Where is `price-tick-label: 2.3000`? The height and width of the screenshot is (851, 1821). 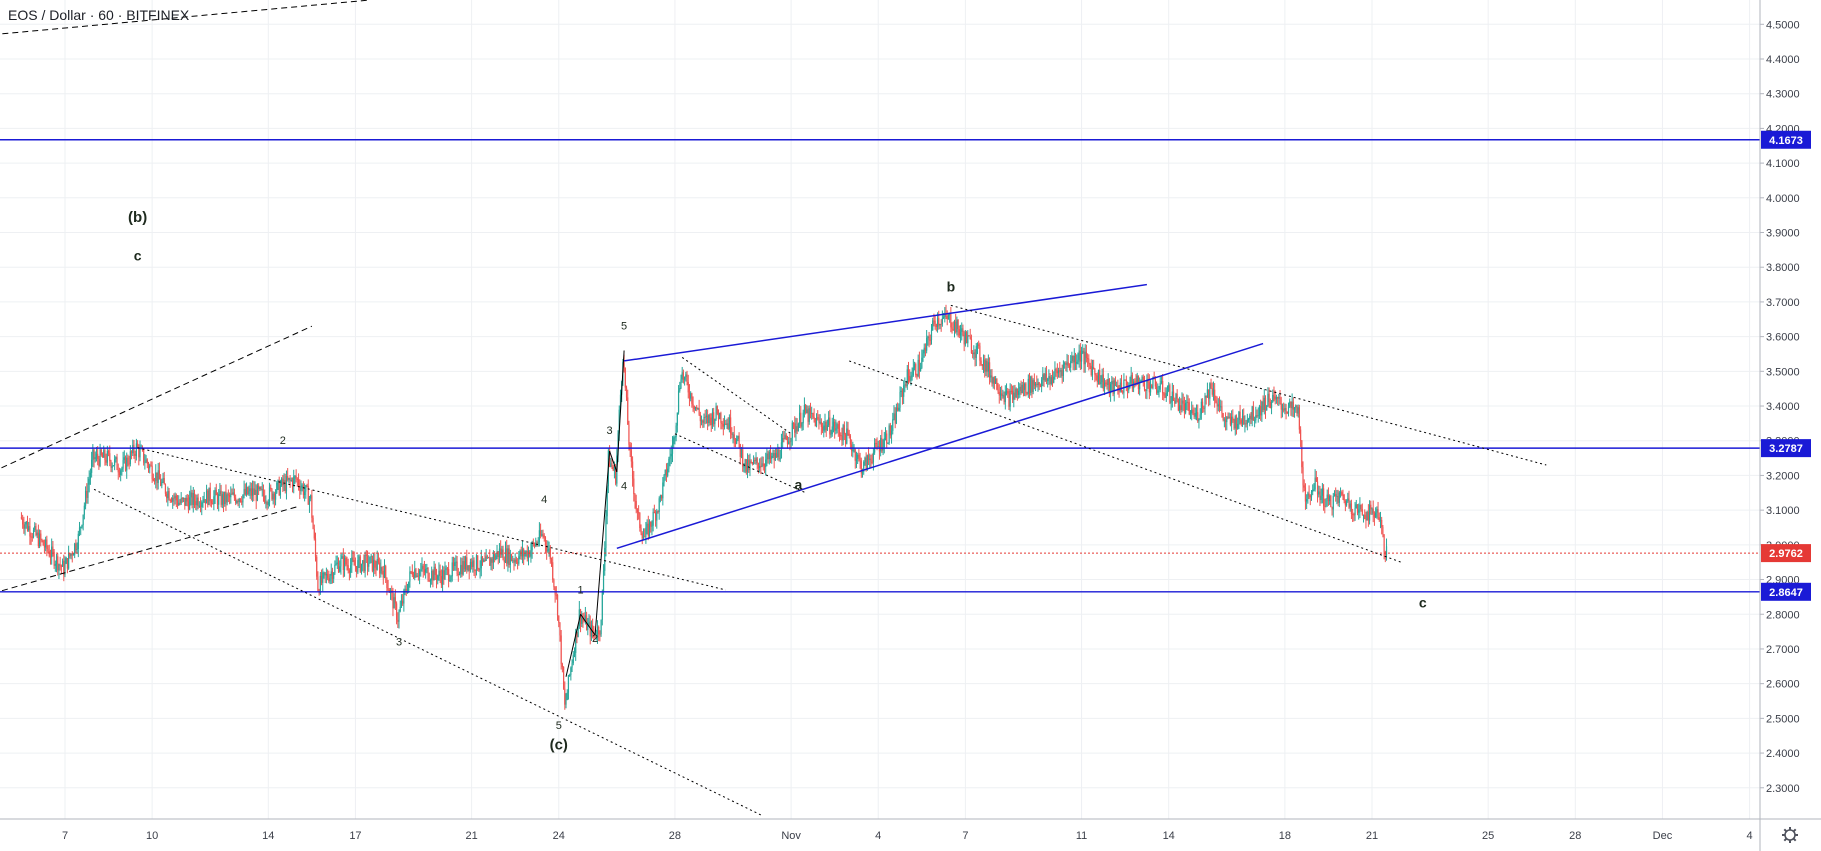
price-tick-label: 2.3000 is located at coordinates (1783, 789).